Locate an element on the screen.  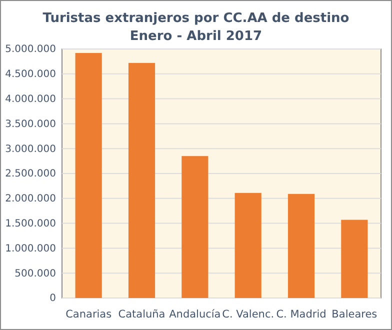
y-tick-label: 500.000 is located at coordinates (35, 274).